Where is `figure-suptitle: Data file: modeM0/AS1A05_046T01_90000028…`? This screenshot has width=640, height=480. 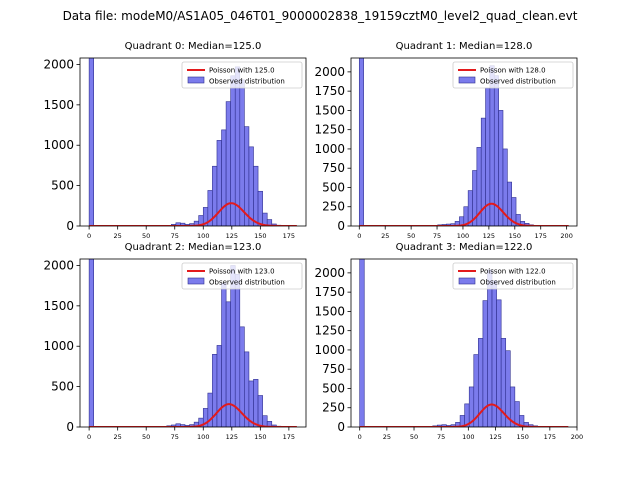 figure-suptitle: Data file: modeM0/AS1A05_046T01_90000028… is located at coordinates (320, 16).